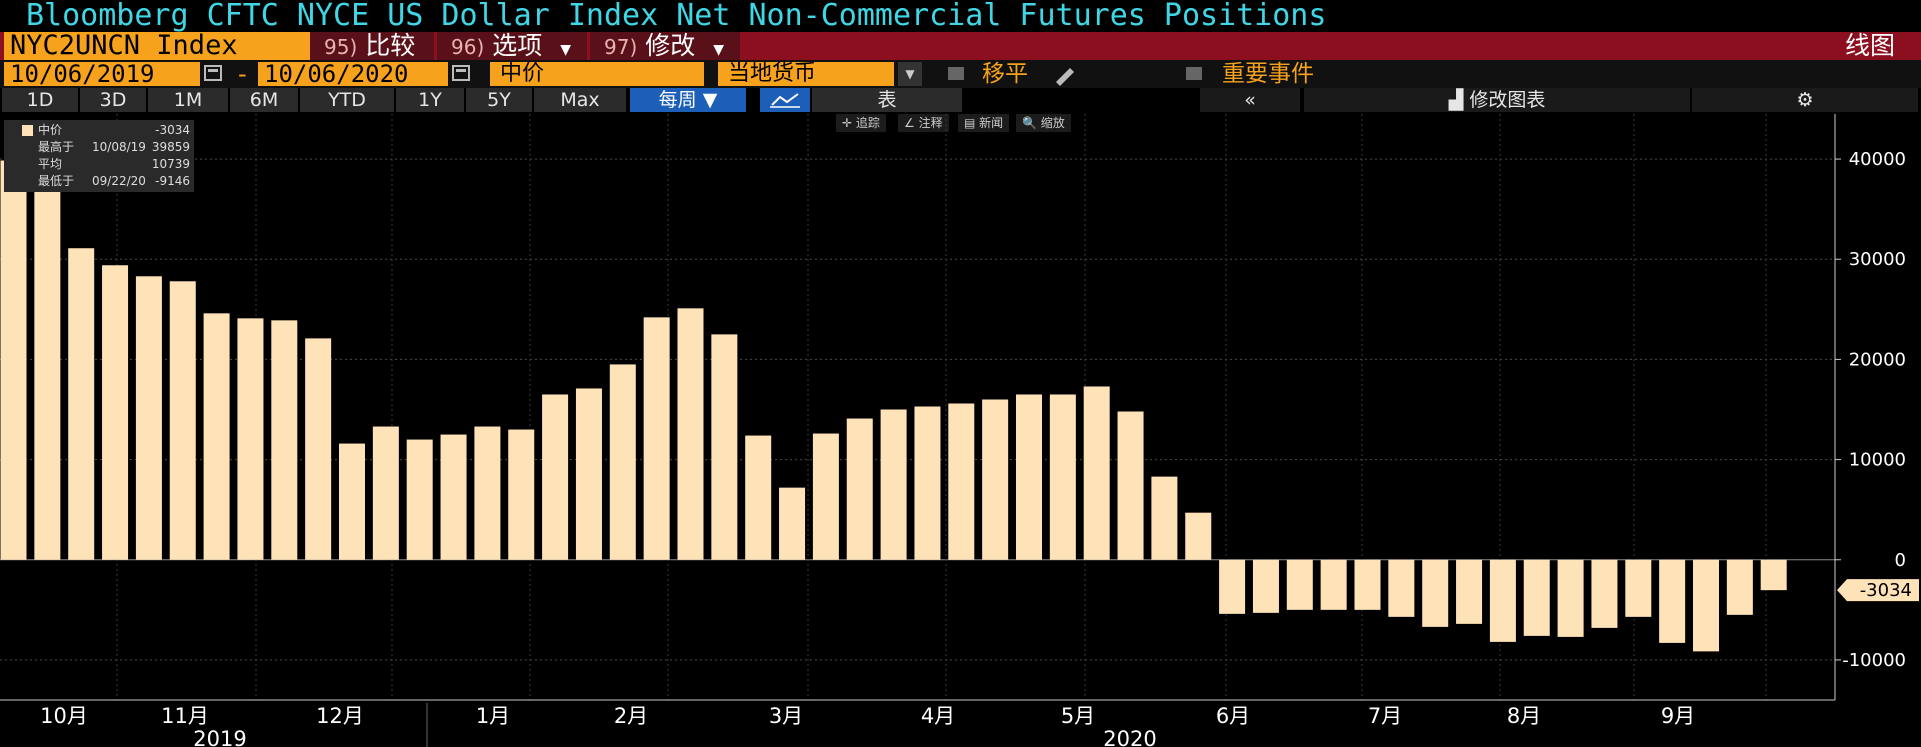 The image size is (1921, 747). I want to click on legend-value: 39859, so click(170, 147).